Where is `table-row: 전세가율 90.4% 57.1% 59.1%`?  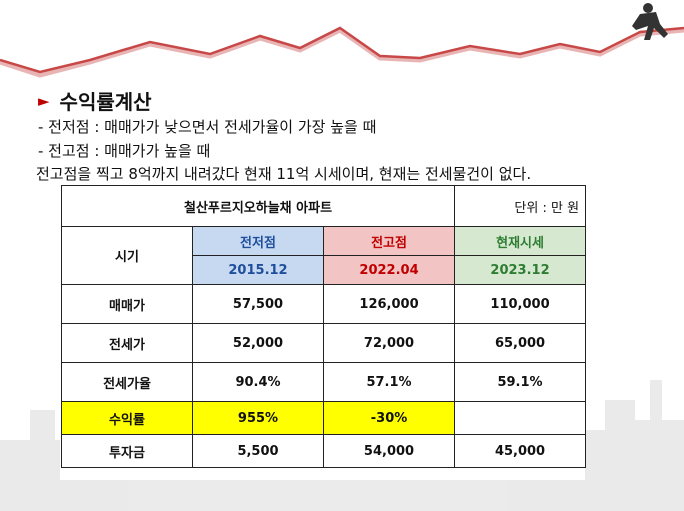
table-row: 전세가율 90.4% 57.1% 59.1% is located at coordinates (324, 382).